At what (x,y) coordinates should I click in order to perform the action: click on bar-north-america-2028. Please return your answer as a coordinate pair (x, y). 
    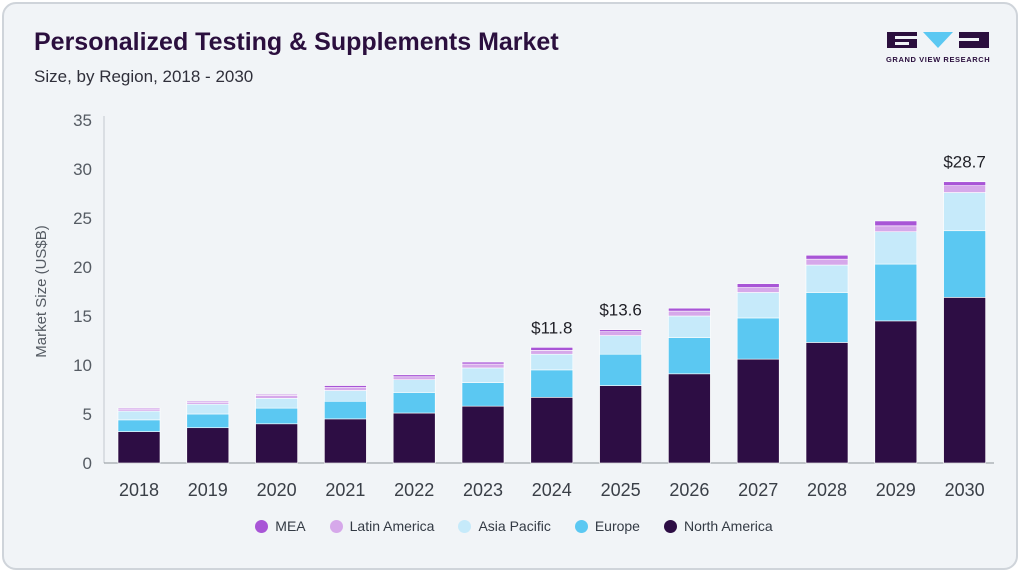
    Looking at the image, I should click on (827, 403).